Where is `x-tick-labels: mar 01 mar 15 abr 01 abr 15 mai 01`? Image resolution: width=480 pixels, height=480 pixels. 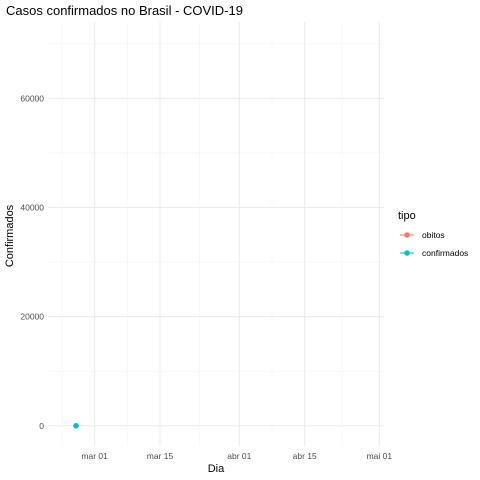 x-tick-labels: mar 01 mar 15 abr 01 abr 15 mai 01 is located at coordinates (236, 456).